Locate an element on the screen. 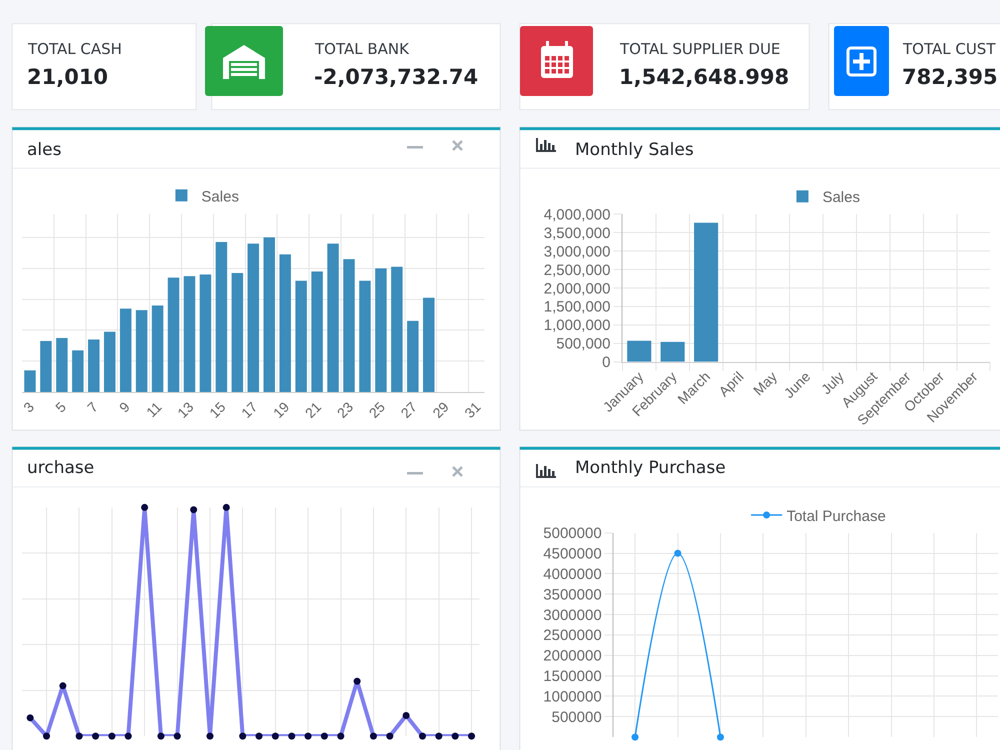  text: -2,073,732.74 is located at coordinates (396, 77).